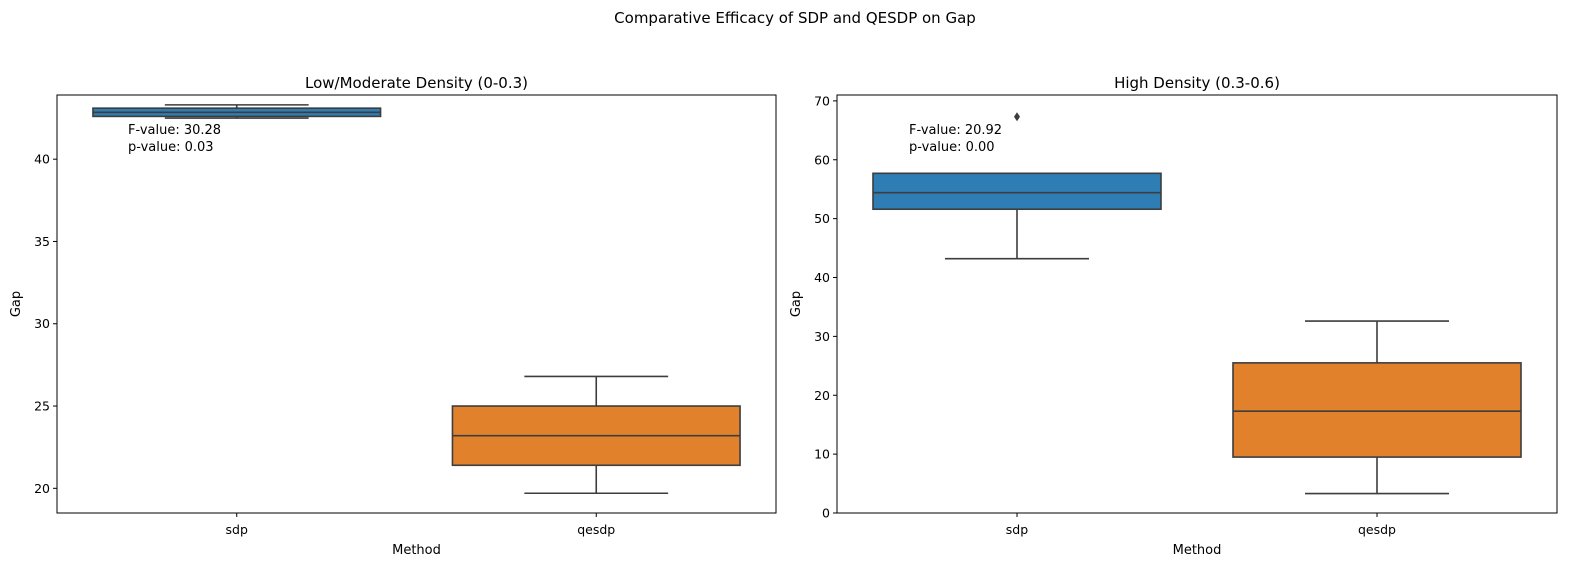  Describe the element at coordinates (1017, 117) in the screenshot. I see `outlier-point-sdp` at that location.